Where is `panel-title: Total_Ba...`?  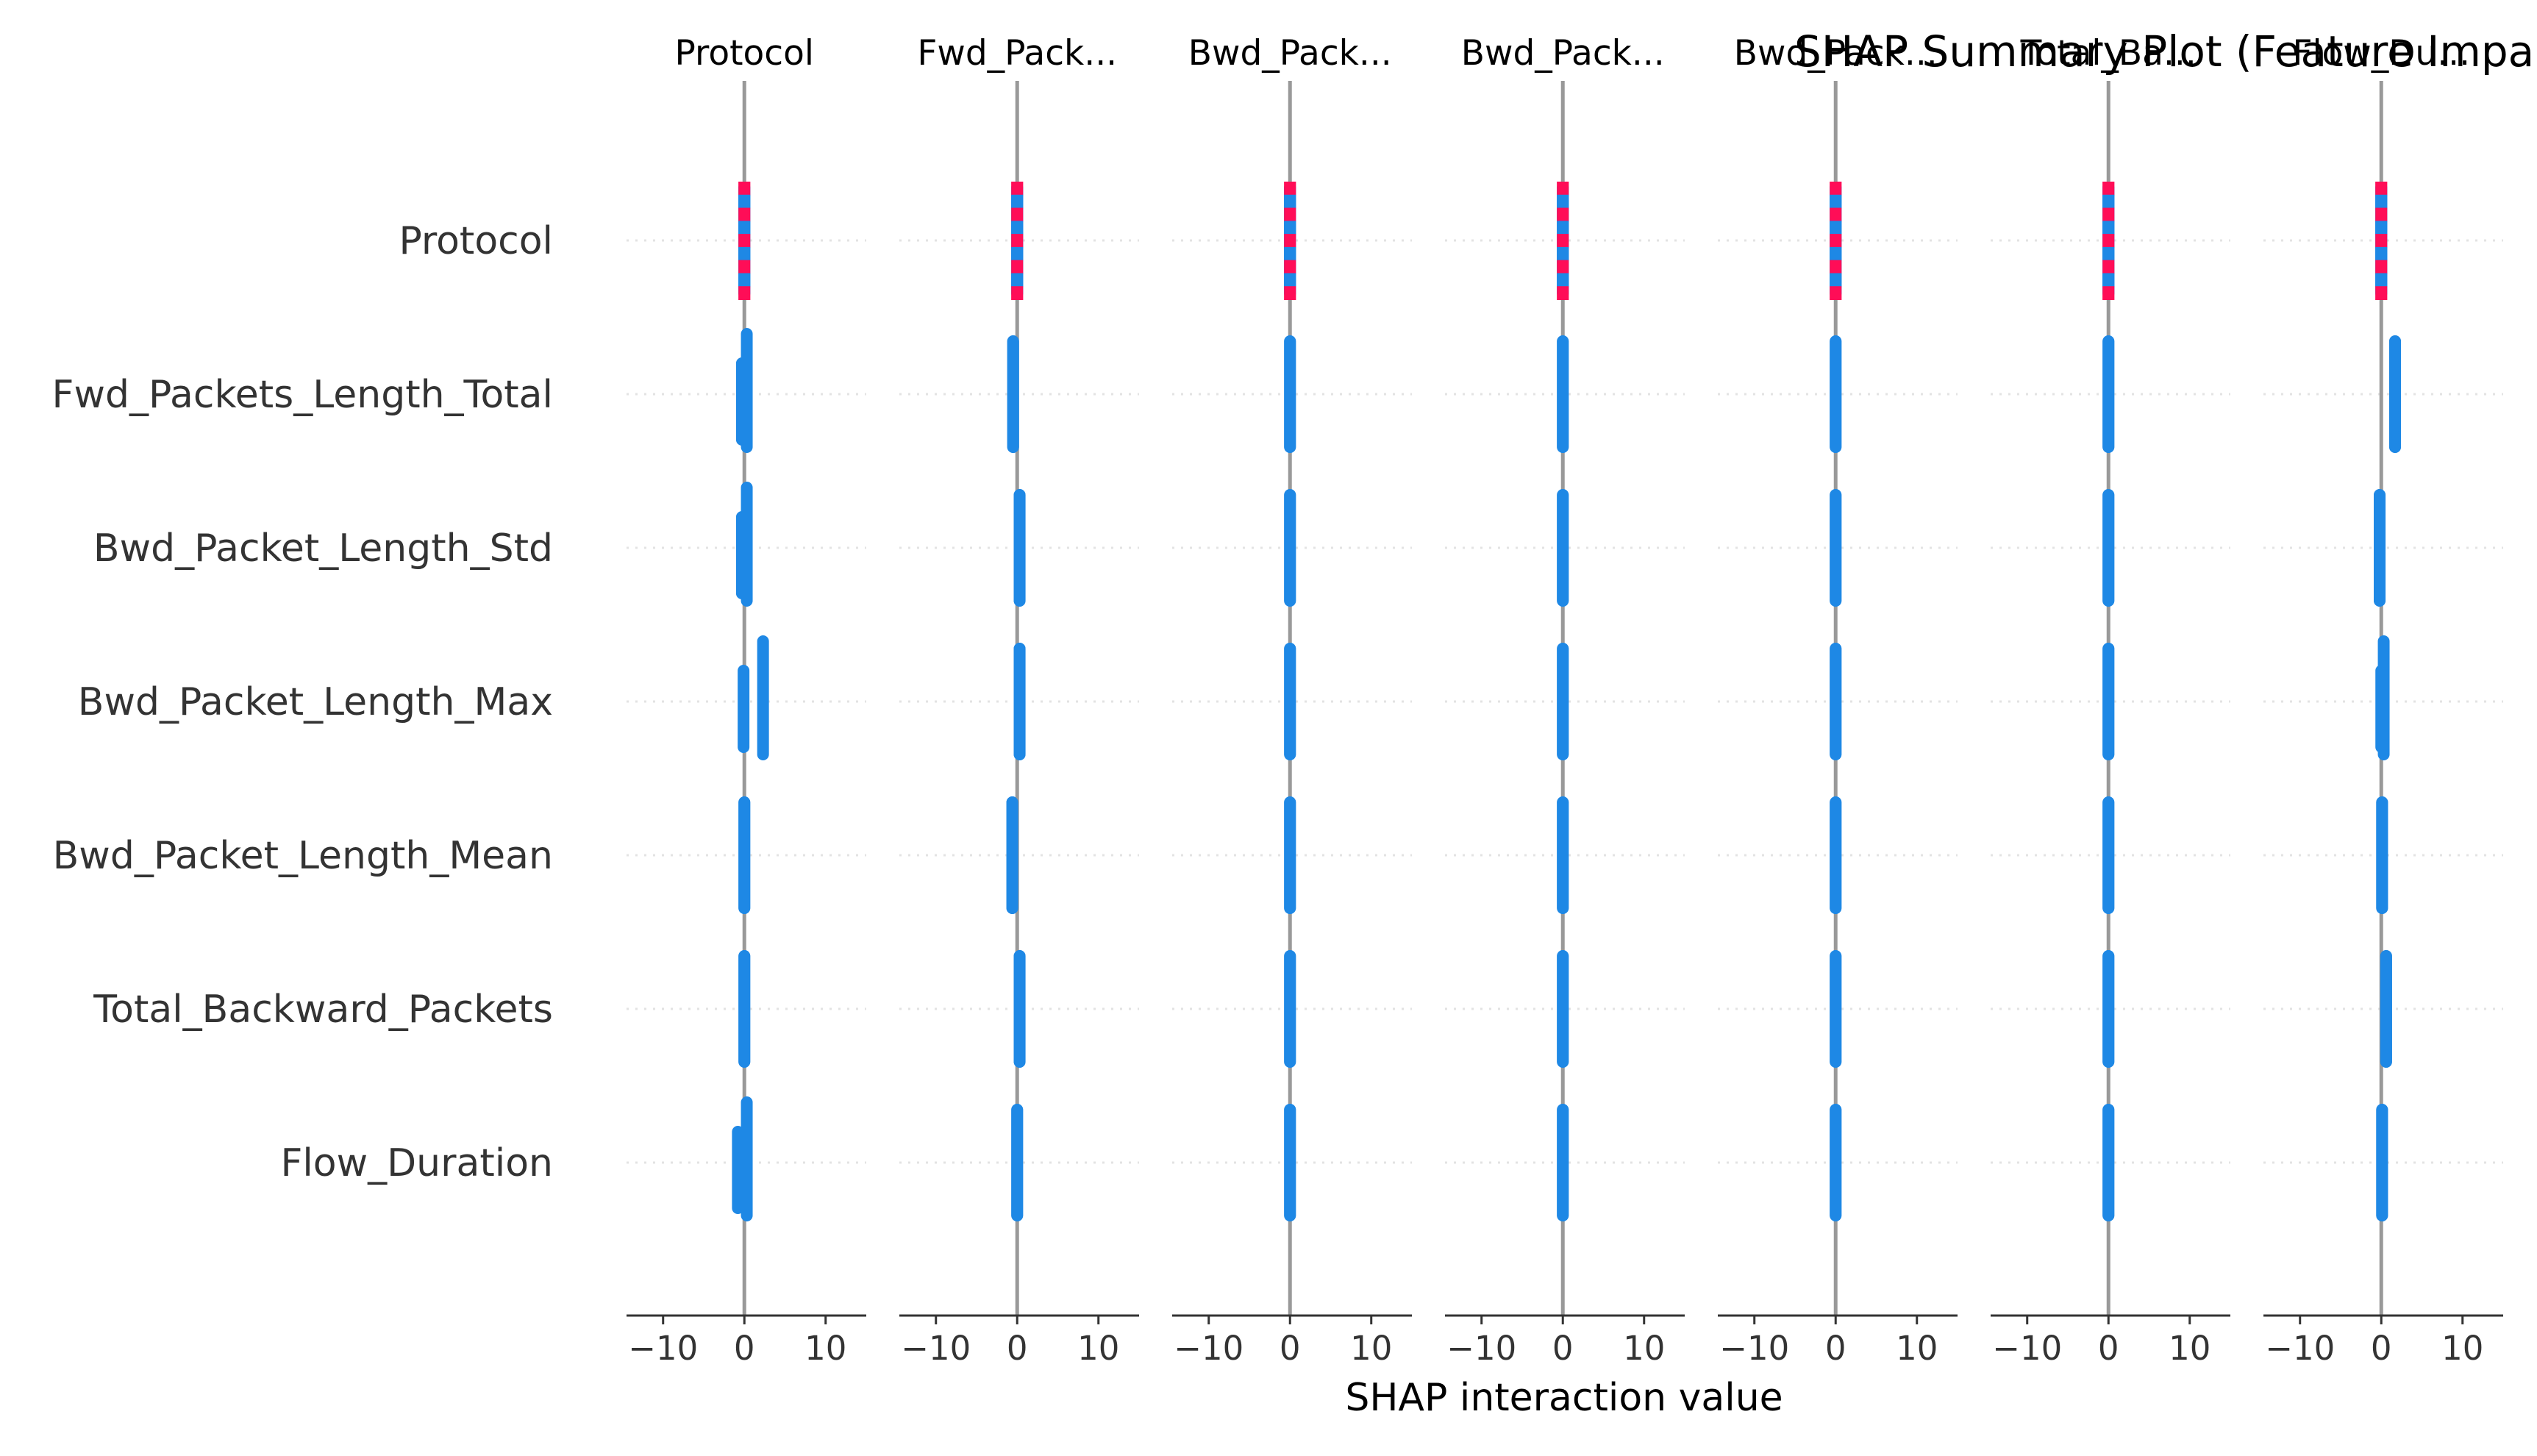
panel-title: Total_Ba... is located at coordinates (2108, 53).